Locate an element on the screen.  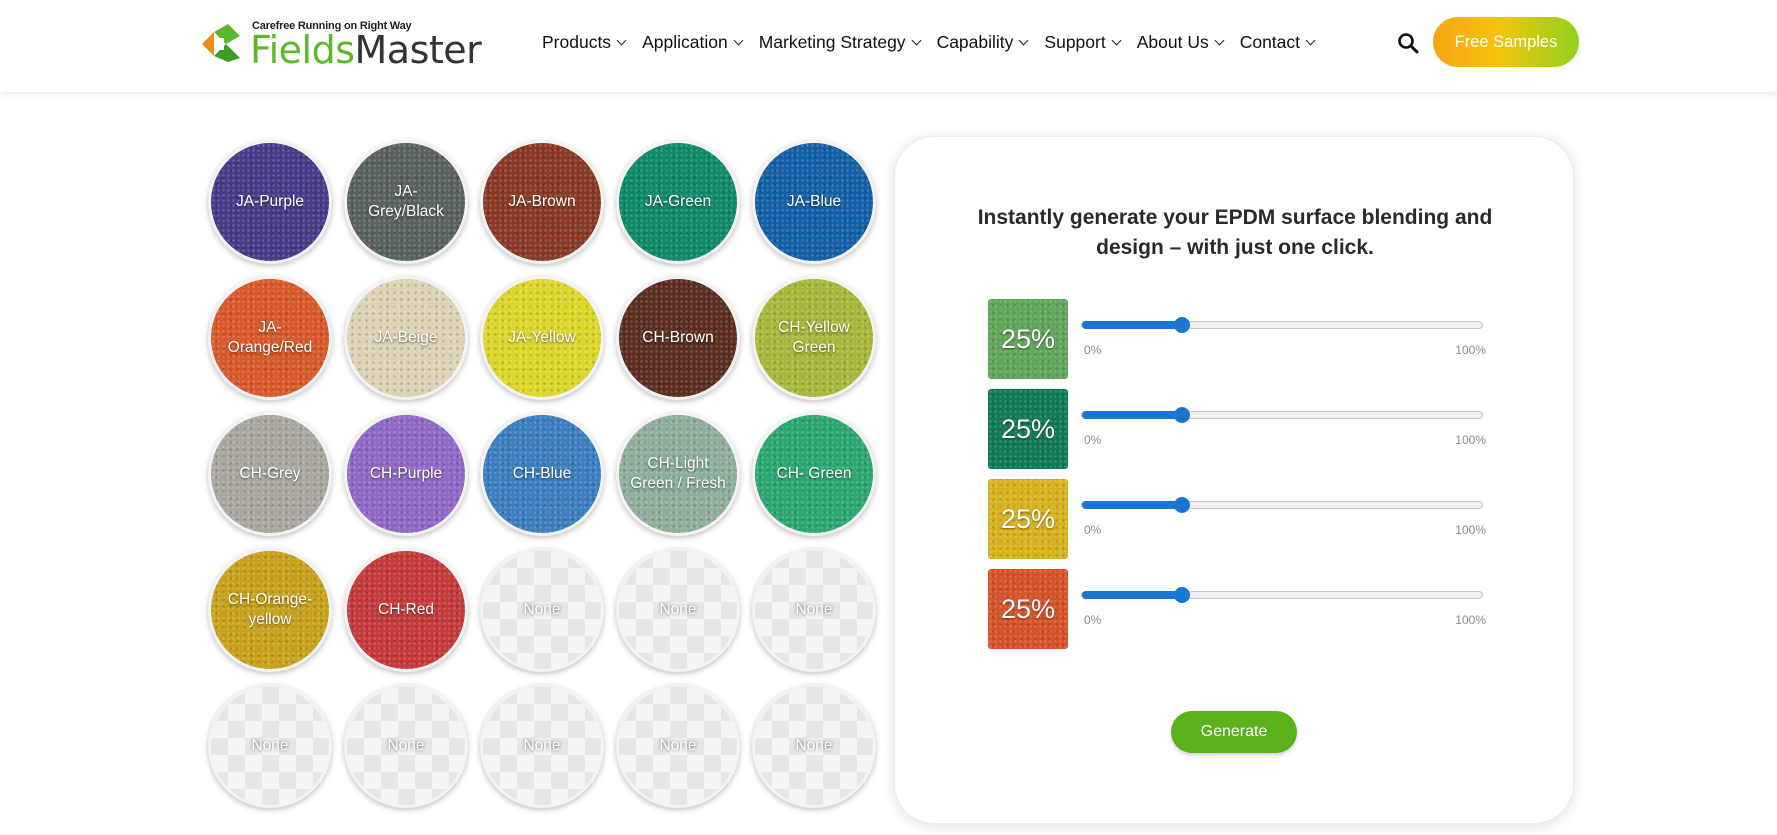
color-swatch: JA-Brown is located at coordinates (542, 202).